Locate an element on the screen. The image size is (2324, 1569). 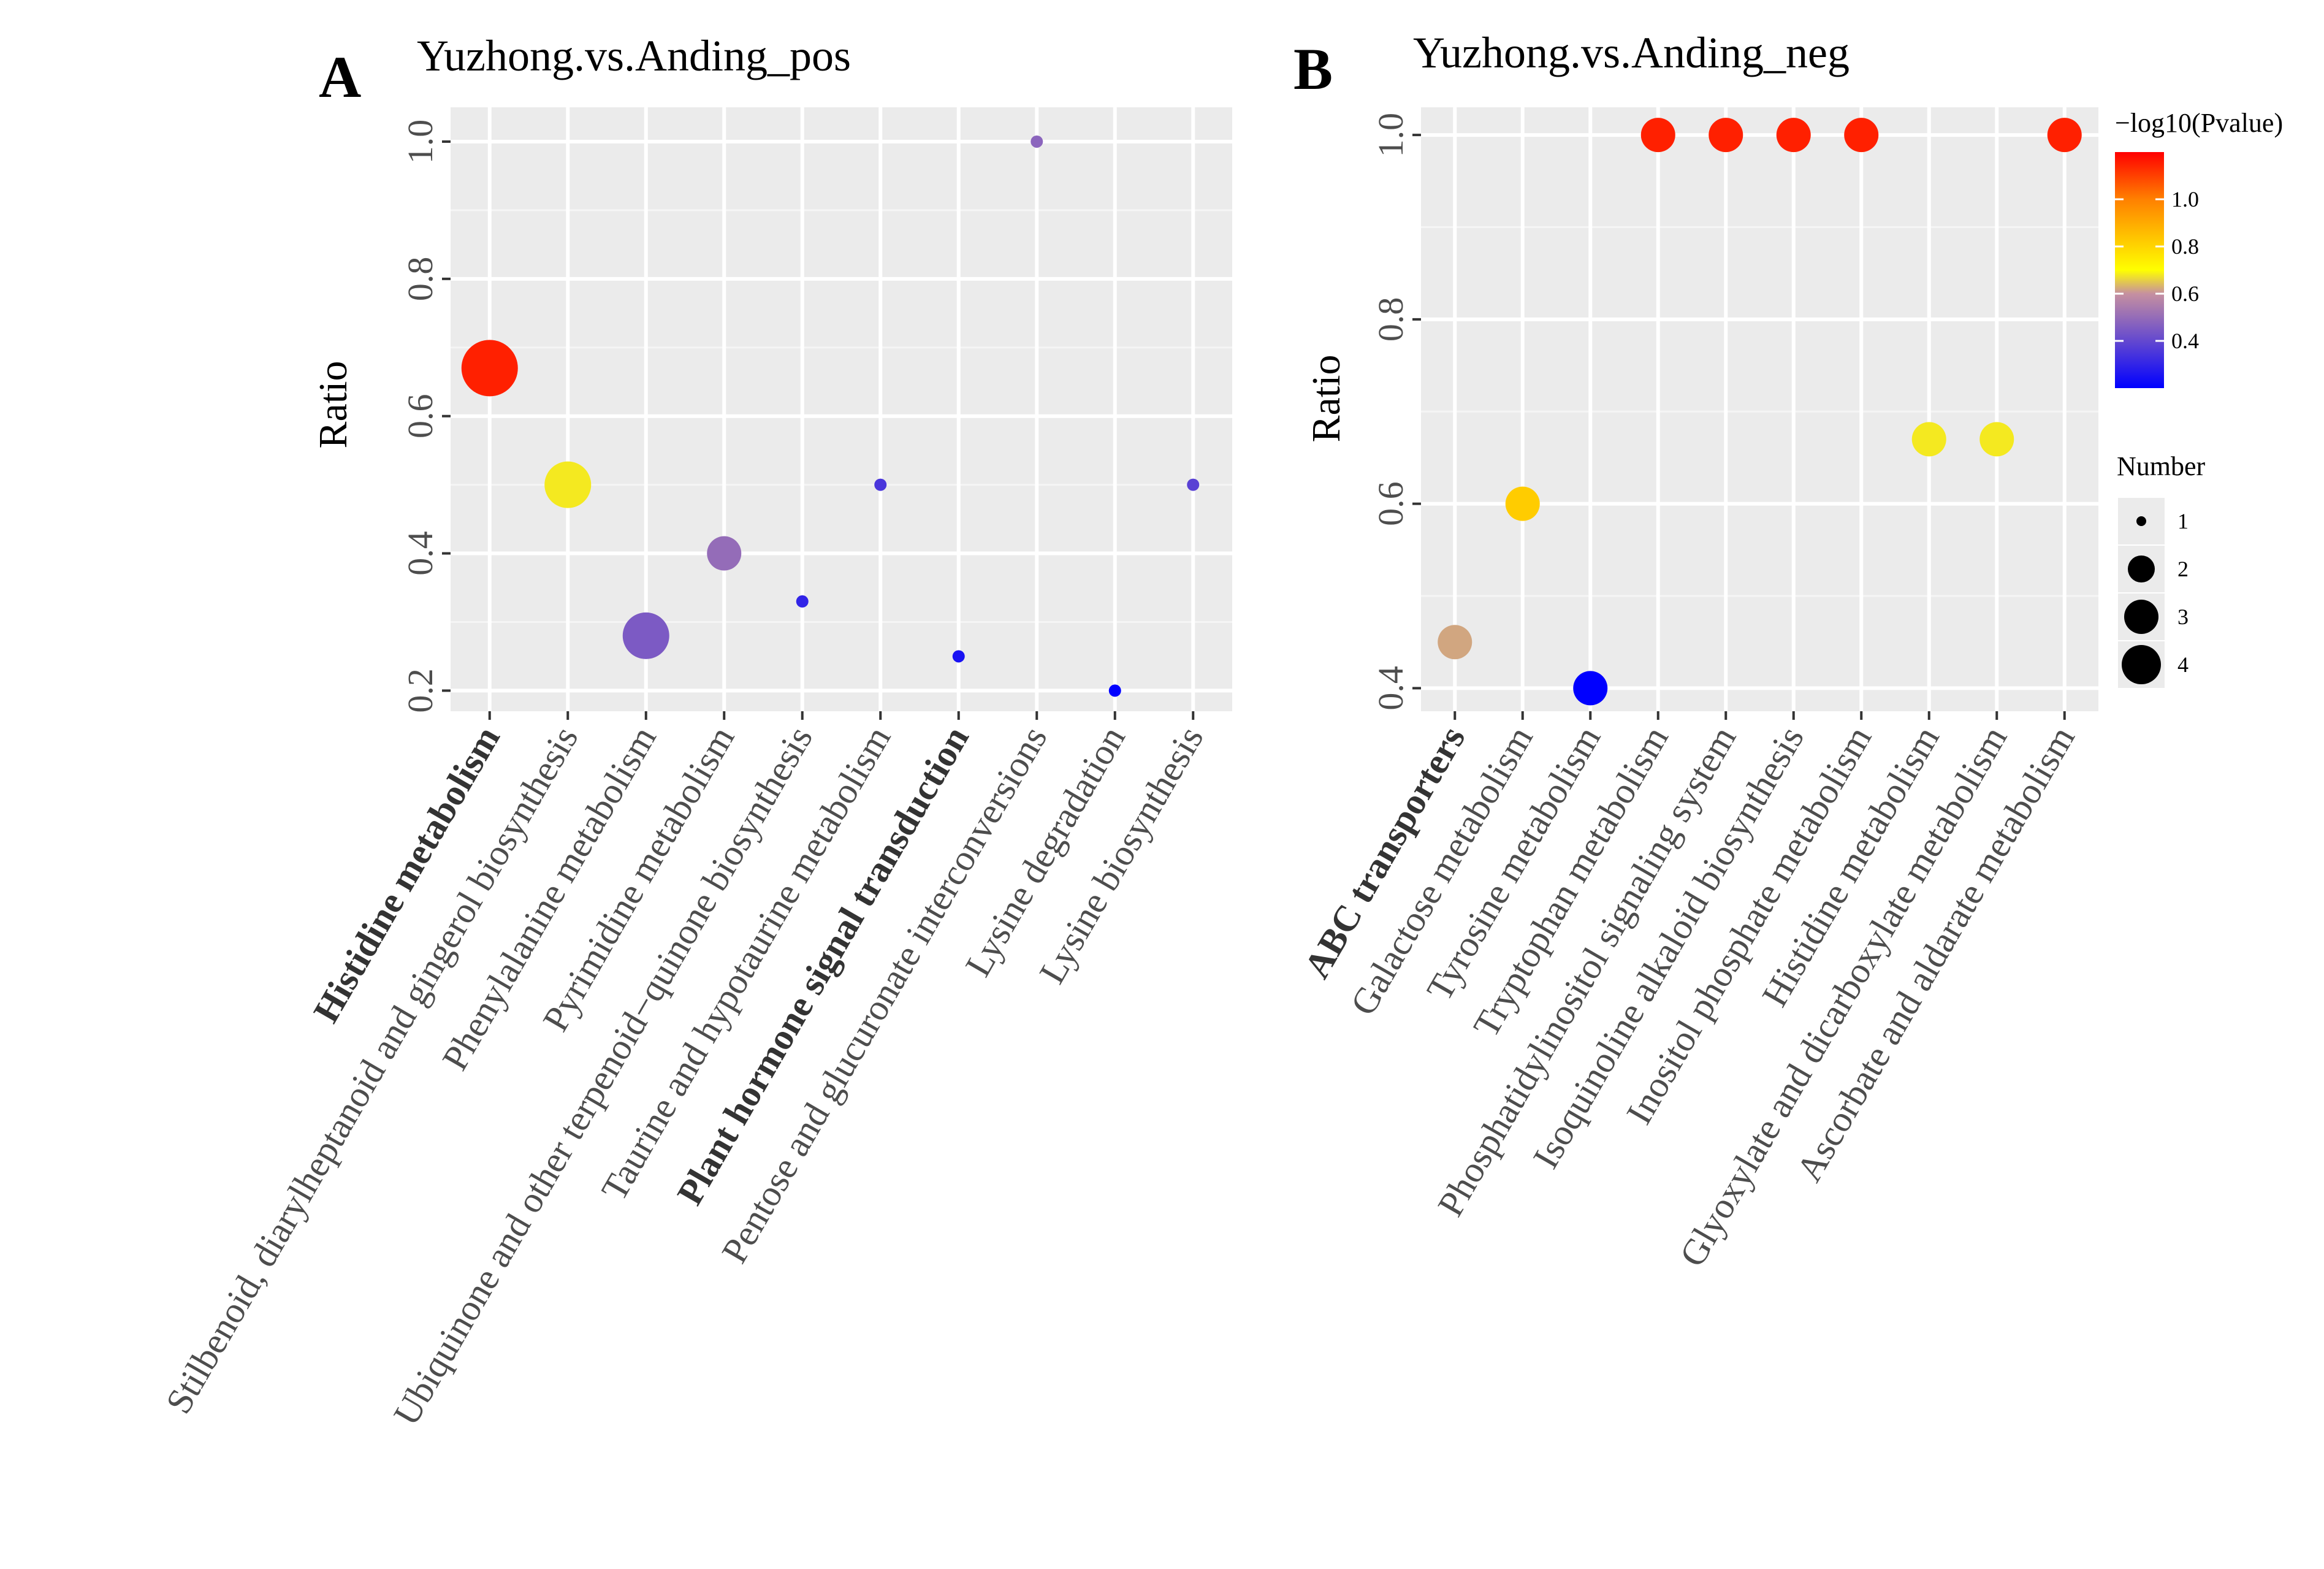
panel-a-letter: A is located at coordinates (340, 77).